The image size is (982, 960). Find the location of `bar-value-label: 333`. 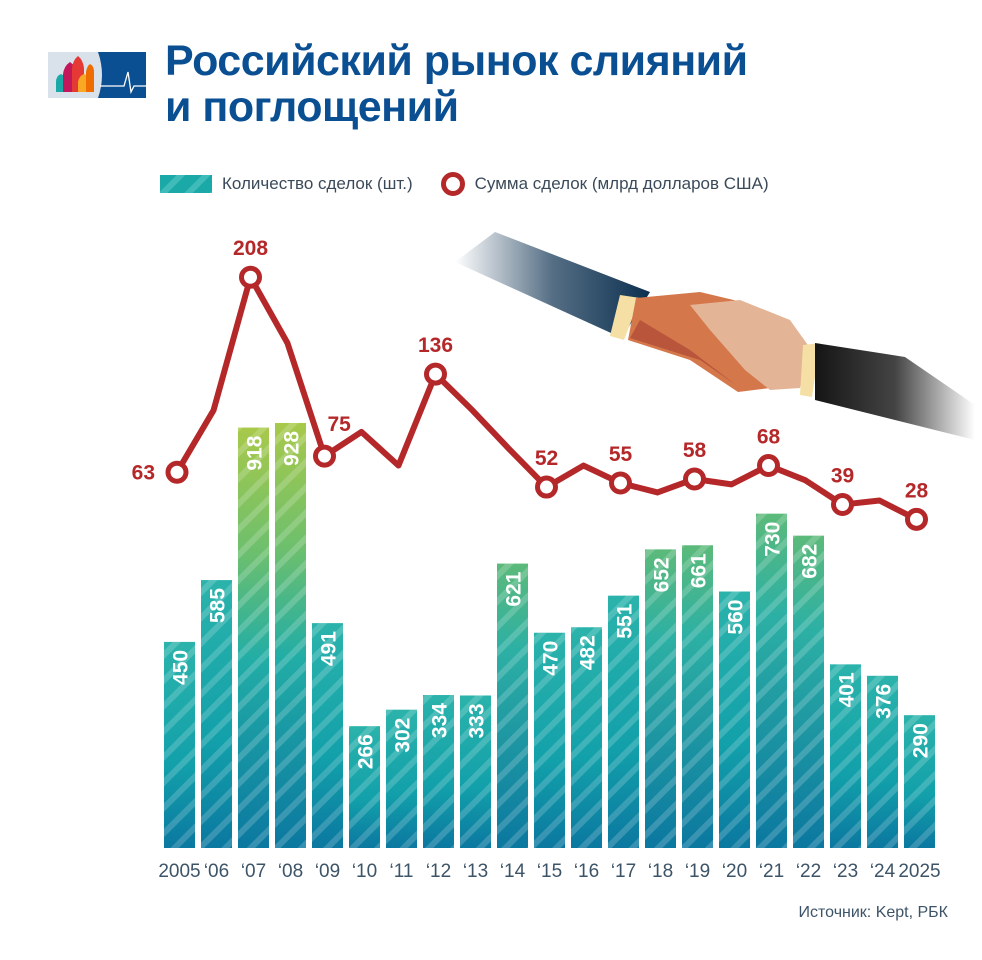

bar-value-label: 333 is located at coordinates (477, 720).